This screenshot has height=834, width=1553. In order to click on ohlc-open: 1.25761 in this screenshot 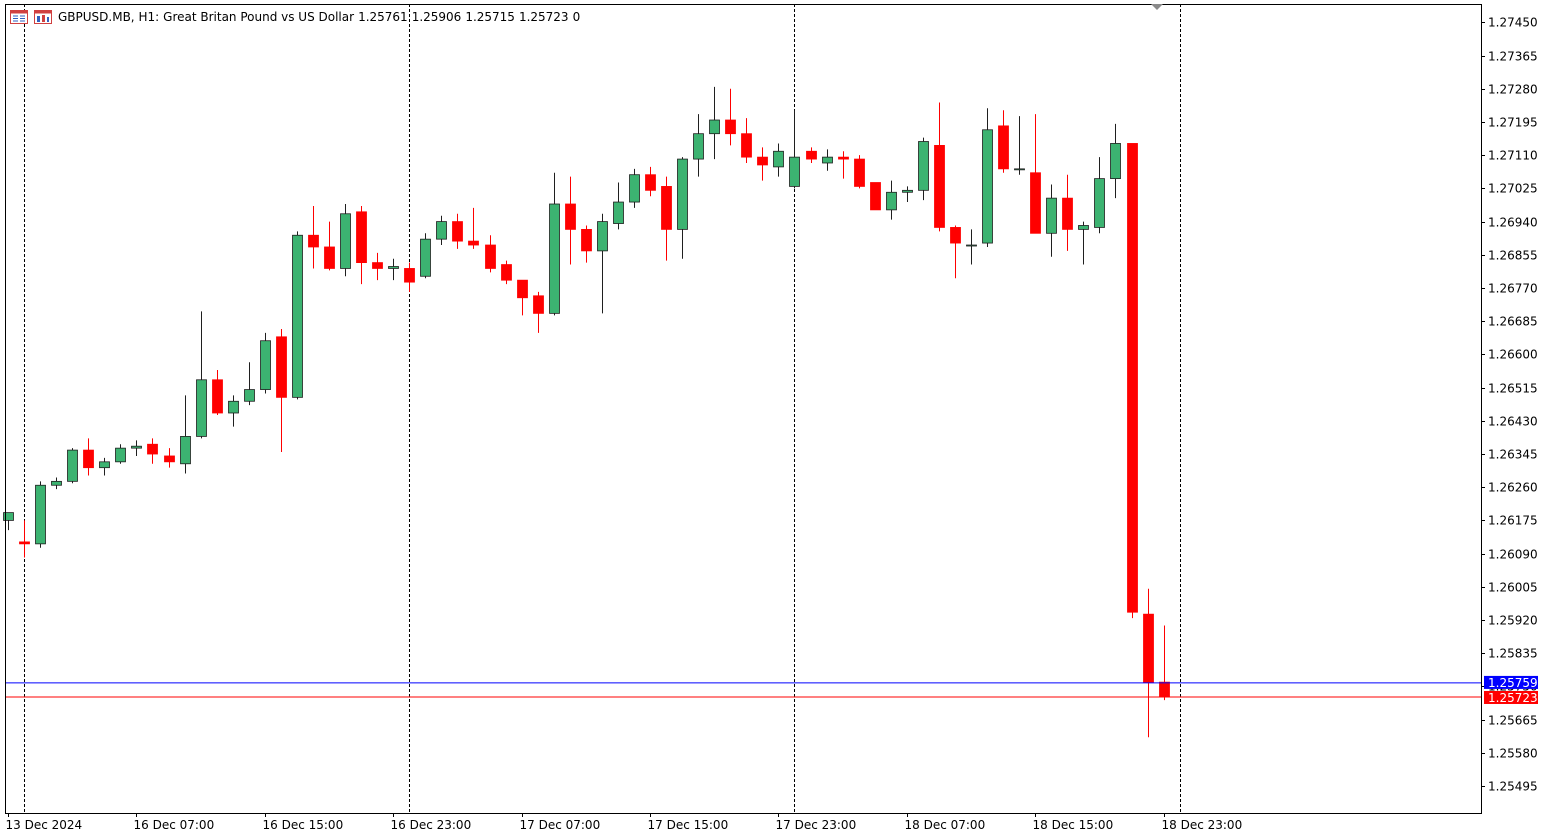, I will do `click(383, 17)`.